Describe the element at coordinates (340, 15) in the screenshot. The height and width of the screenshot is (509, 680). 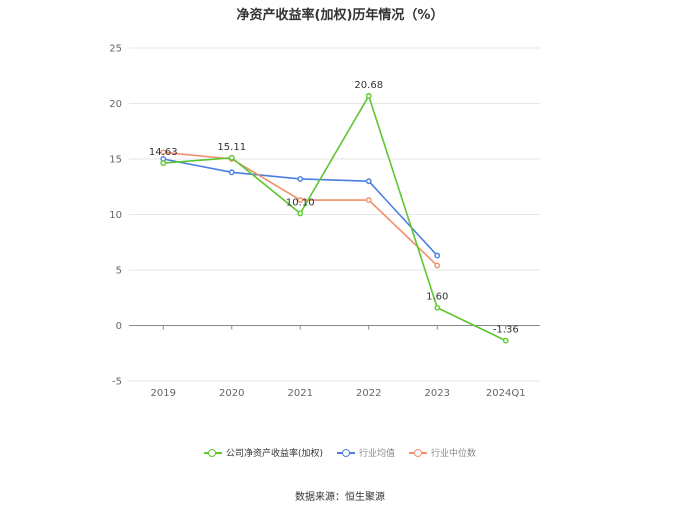
I see `chart-title: 净资产收益率(加权)历年情况（%）` at that location.